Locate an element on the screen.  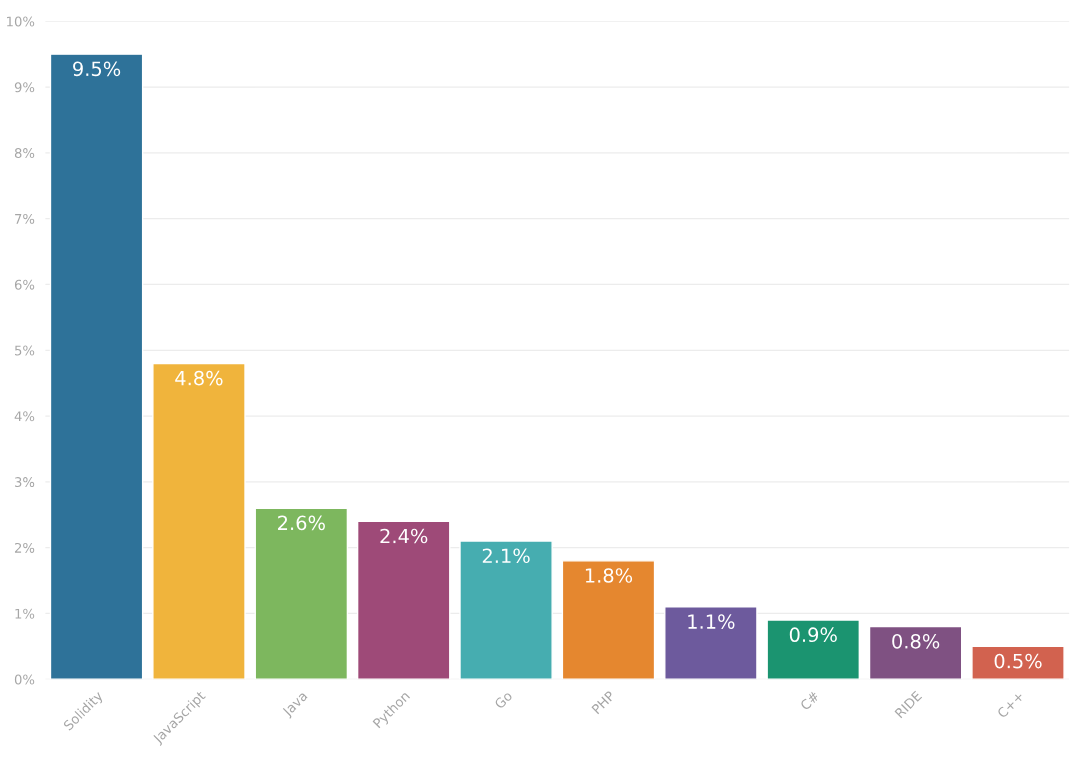
data-label: 1.1% is located at coordinates (711, 621).